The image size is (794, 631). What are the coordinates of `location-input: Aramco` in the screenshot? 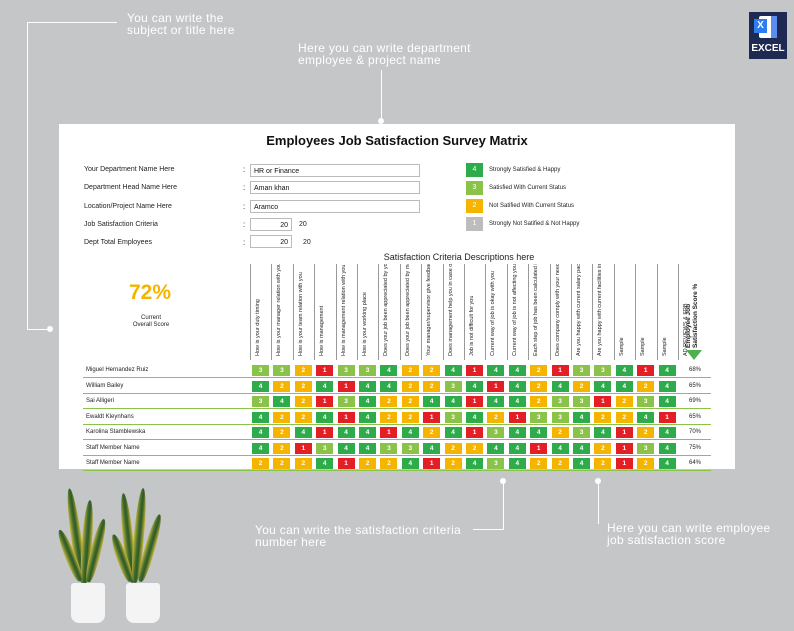 It's located at (335, 206).